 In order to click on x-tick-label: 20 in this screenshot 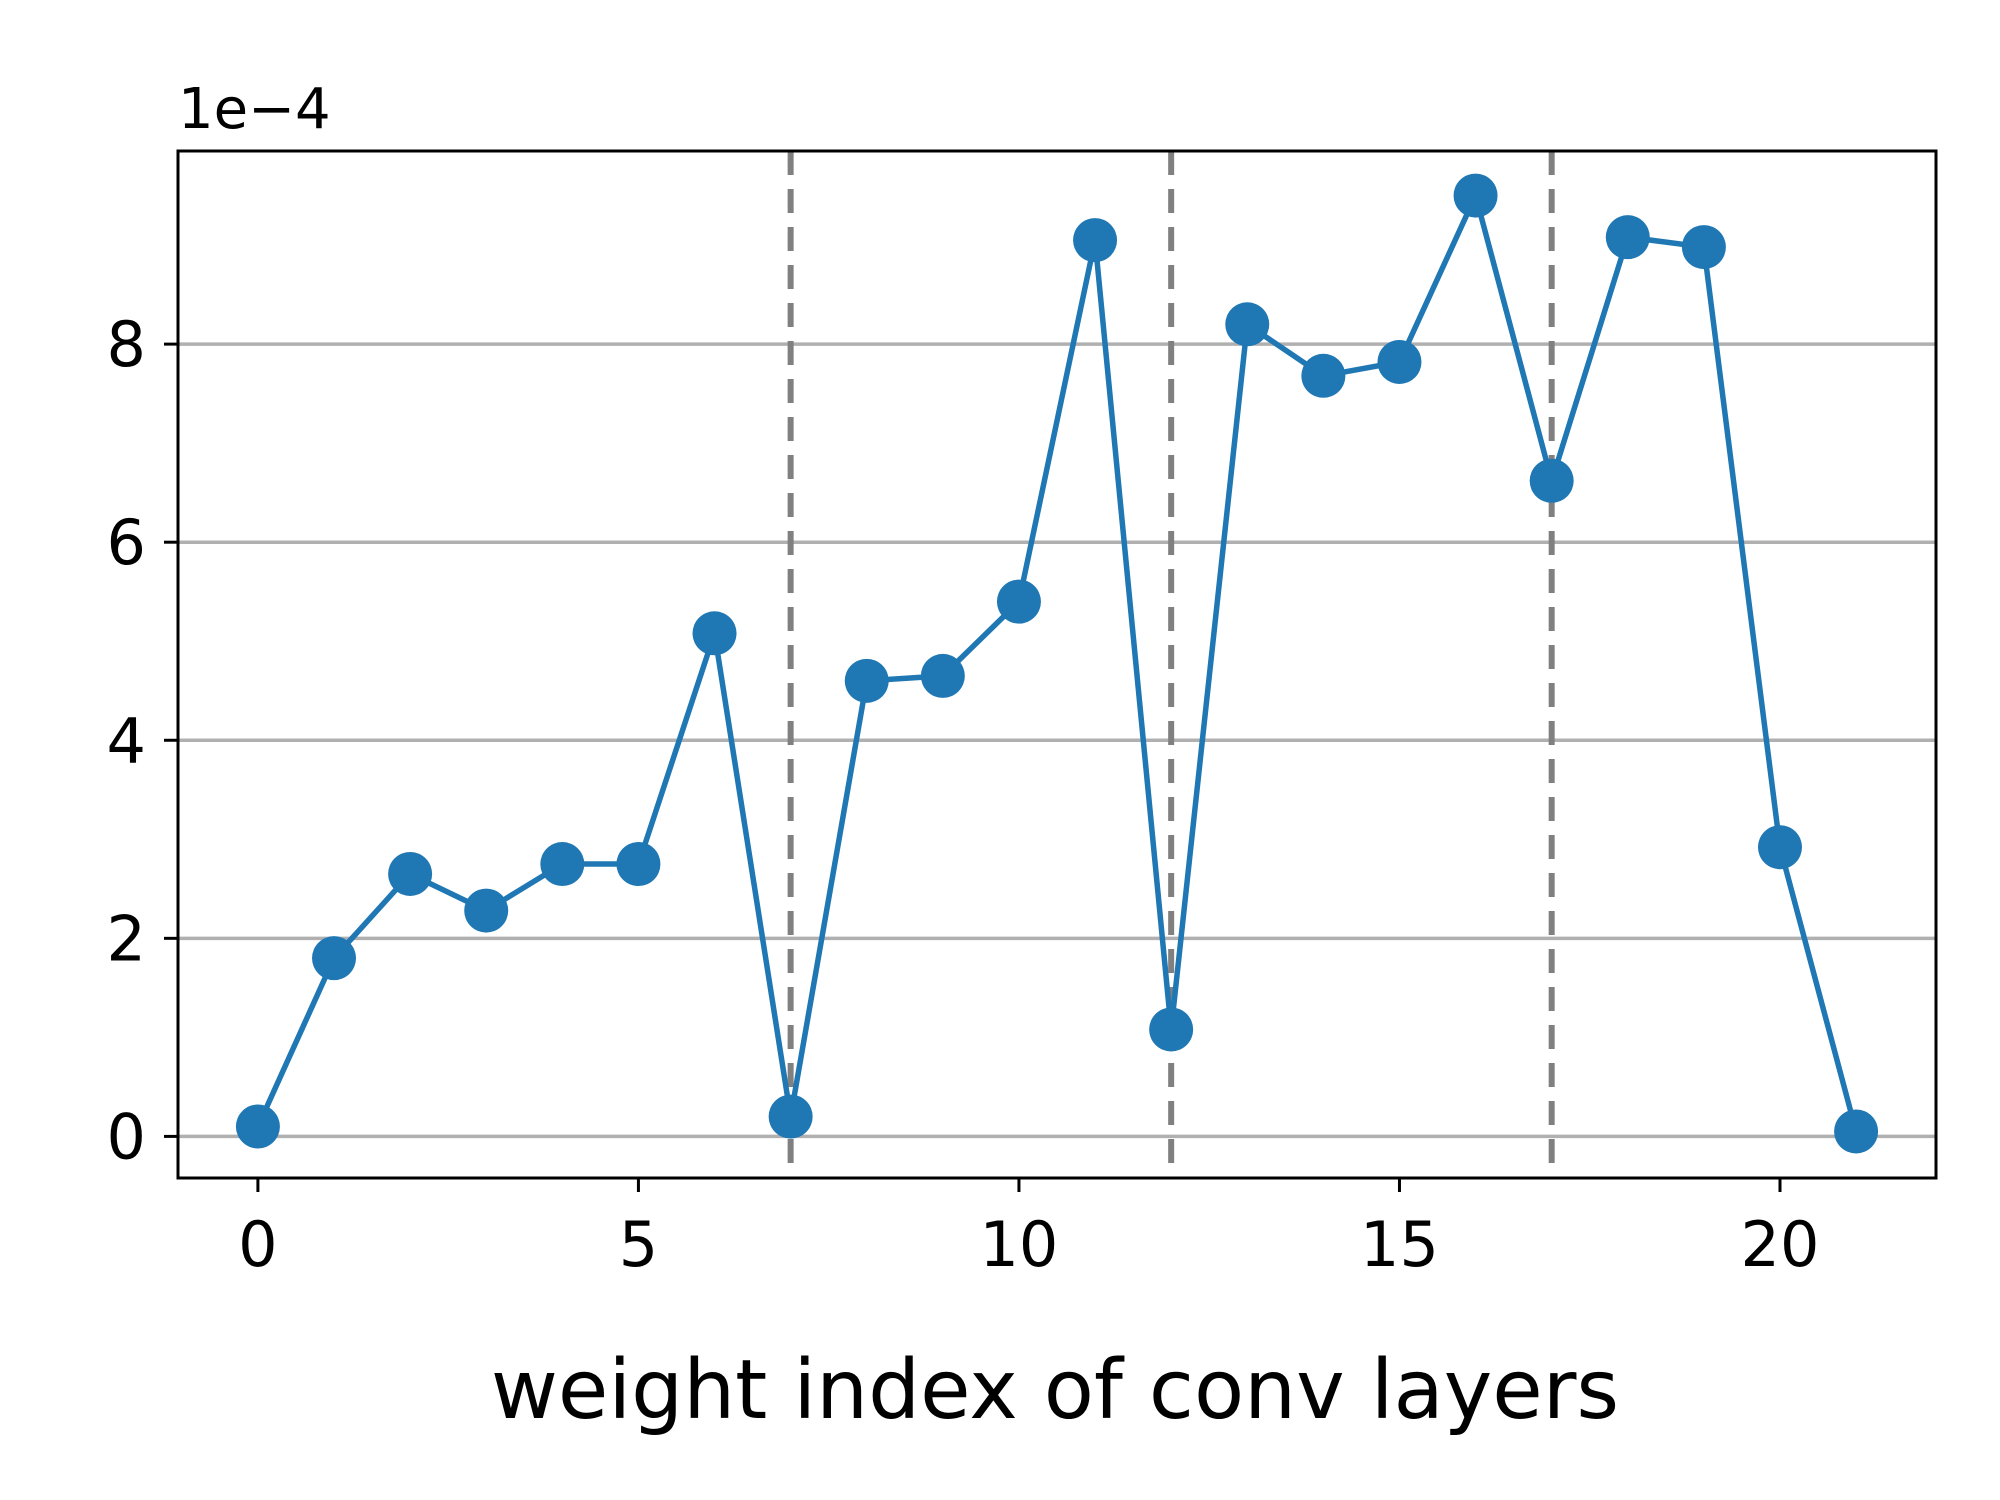, I will do `click(1780, 1244)`.